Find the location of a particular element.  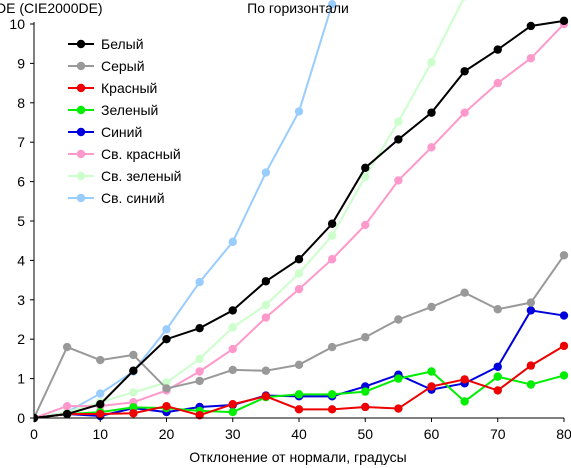

x-tick-label: 10 is located at coordinates (100, 434).